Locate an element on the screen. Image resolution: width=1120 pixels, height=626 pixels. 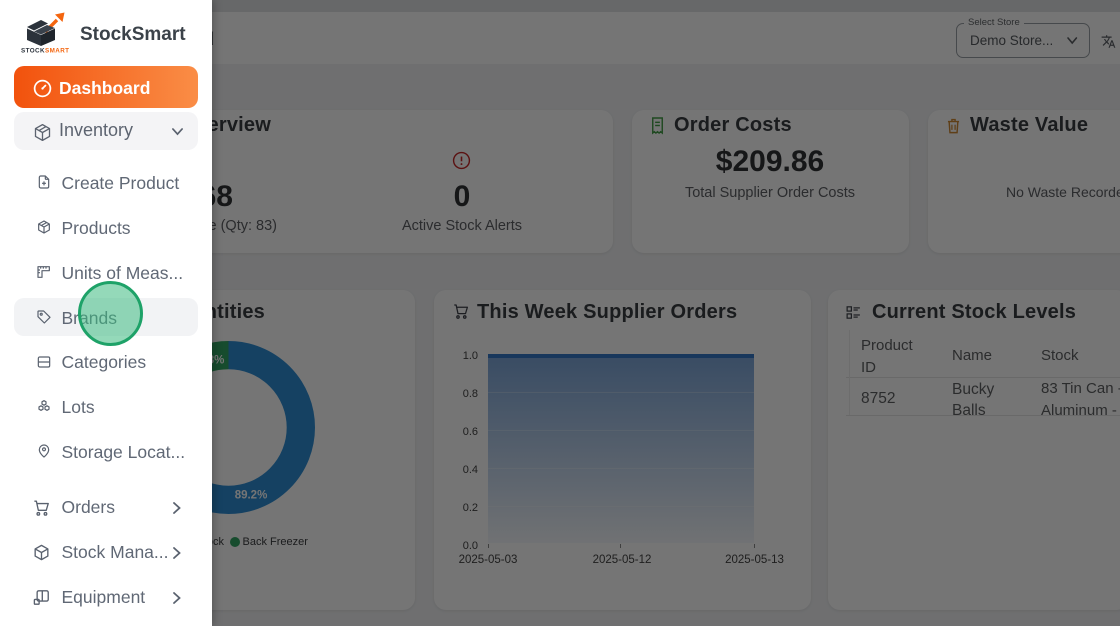
svg-text: SMART is located at coordinates (57, 51).